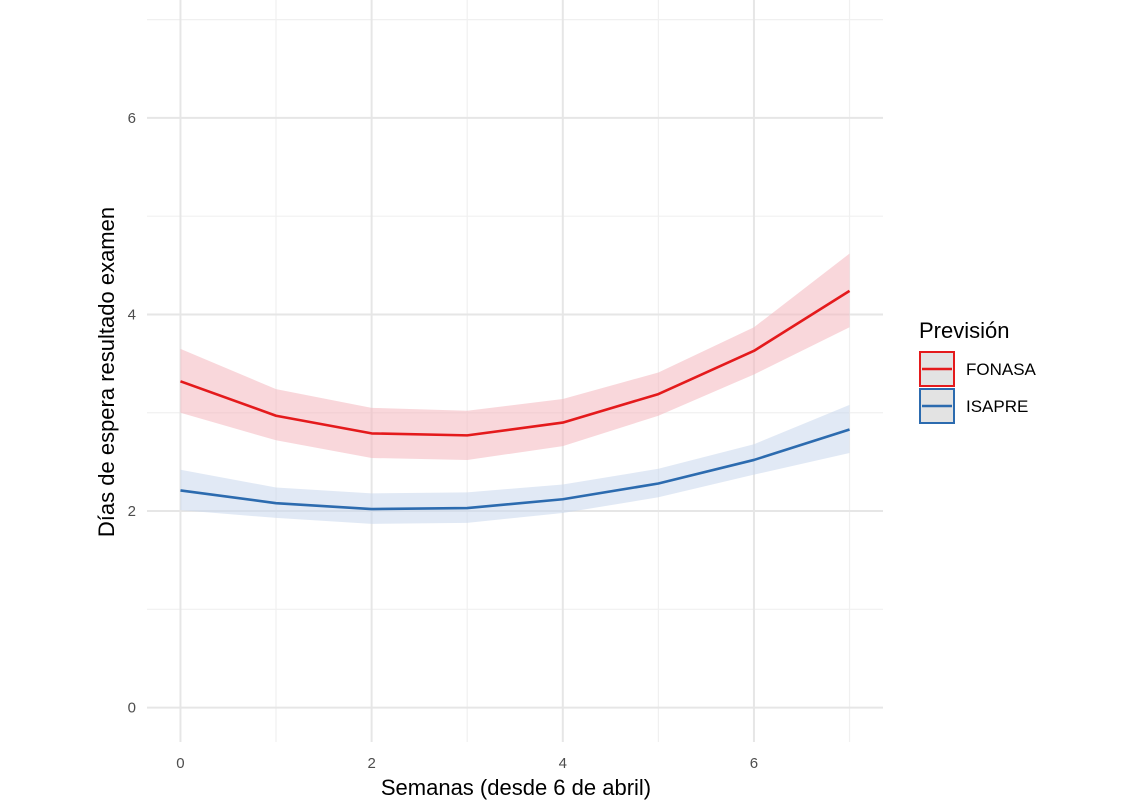 The image size is (1140, 805). I want to click on legend-item-fonasa: FONASA, so click(978, 369).